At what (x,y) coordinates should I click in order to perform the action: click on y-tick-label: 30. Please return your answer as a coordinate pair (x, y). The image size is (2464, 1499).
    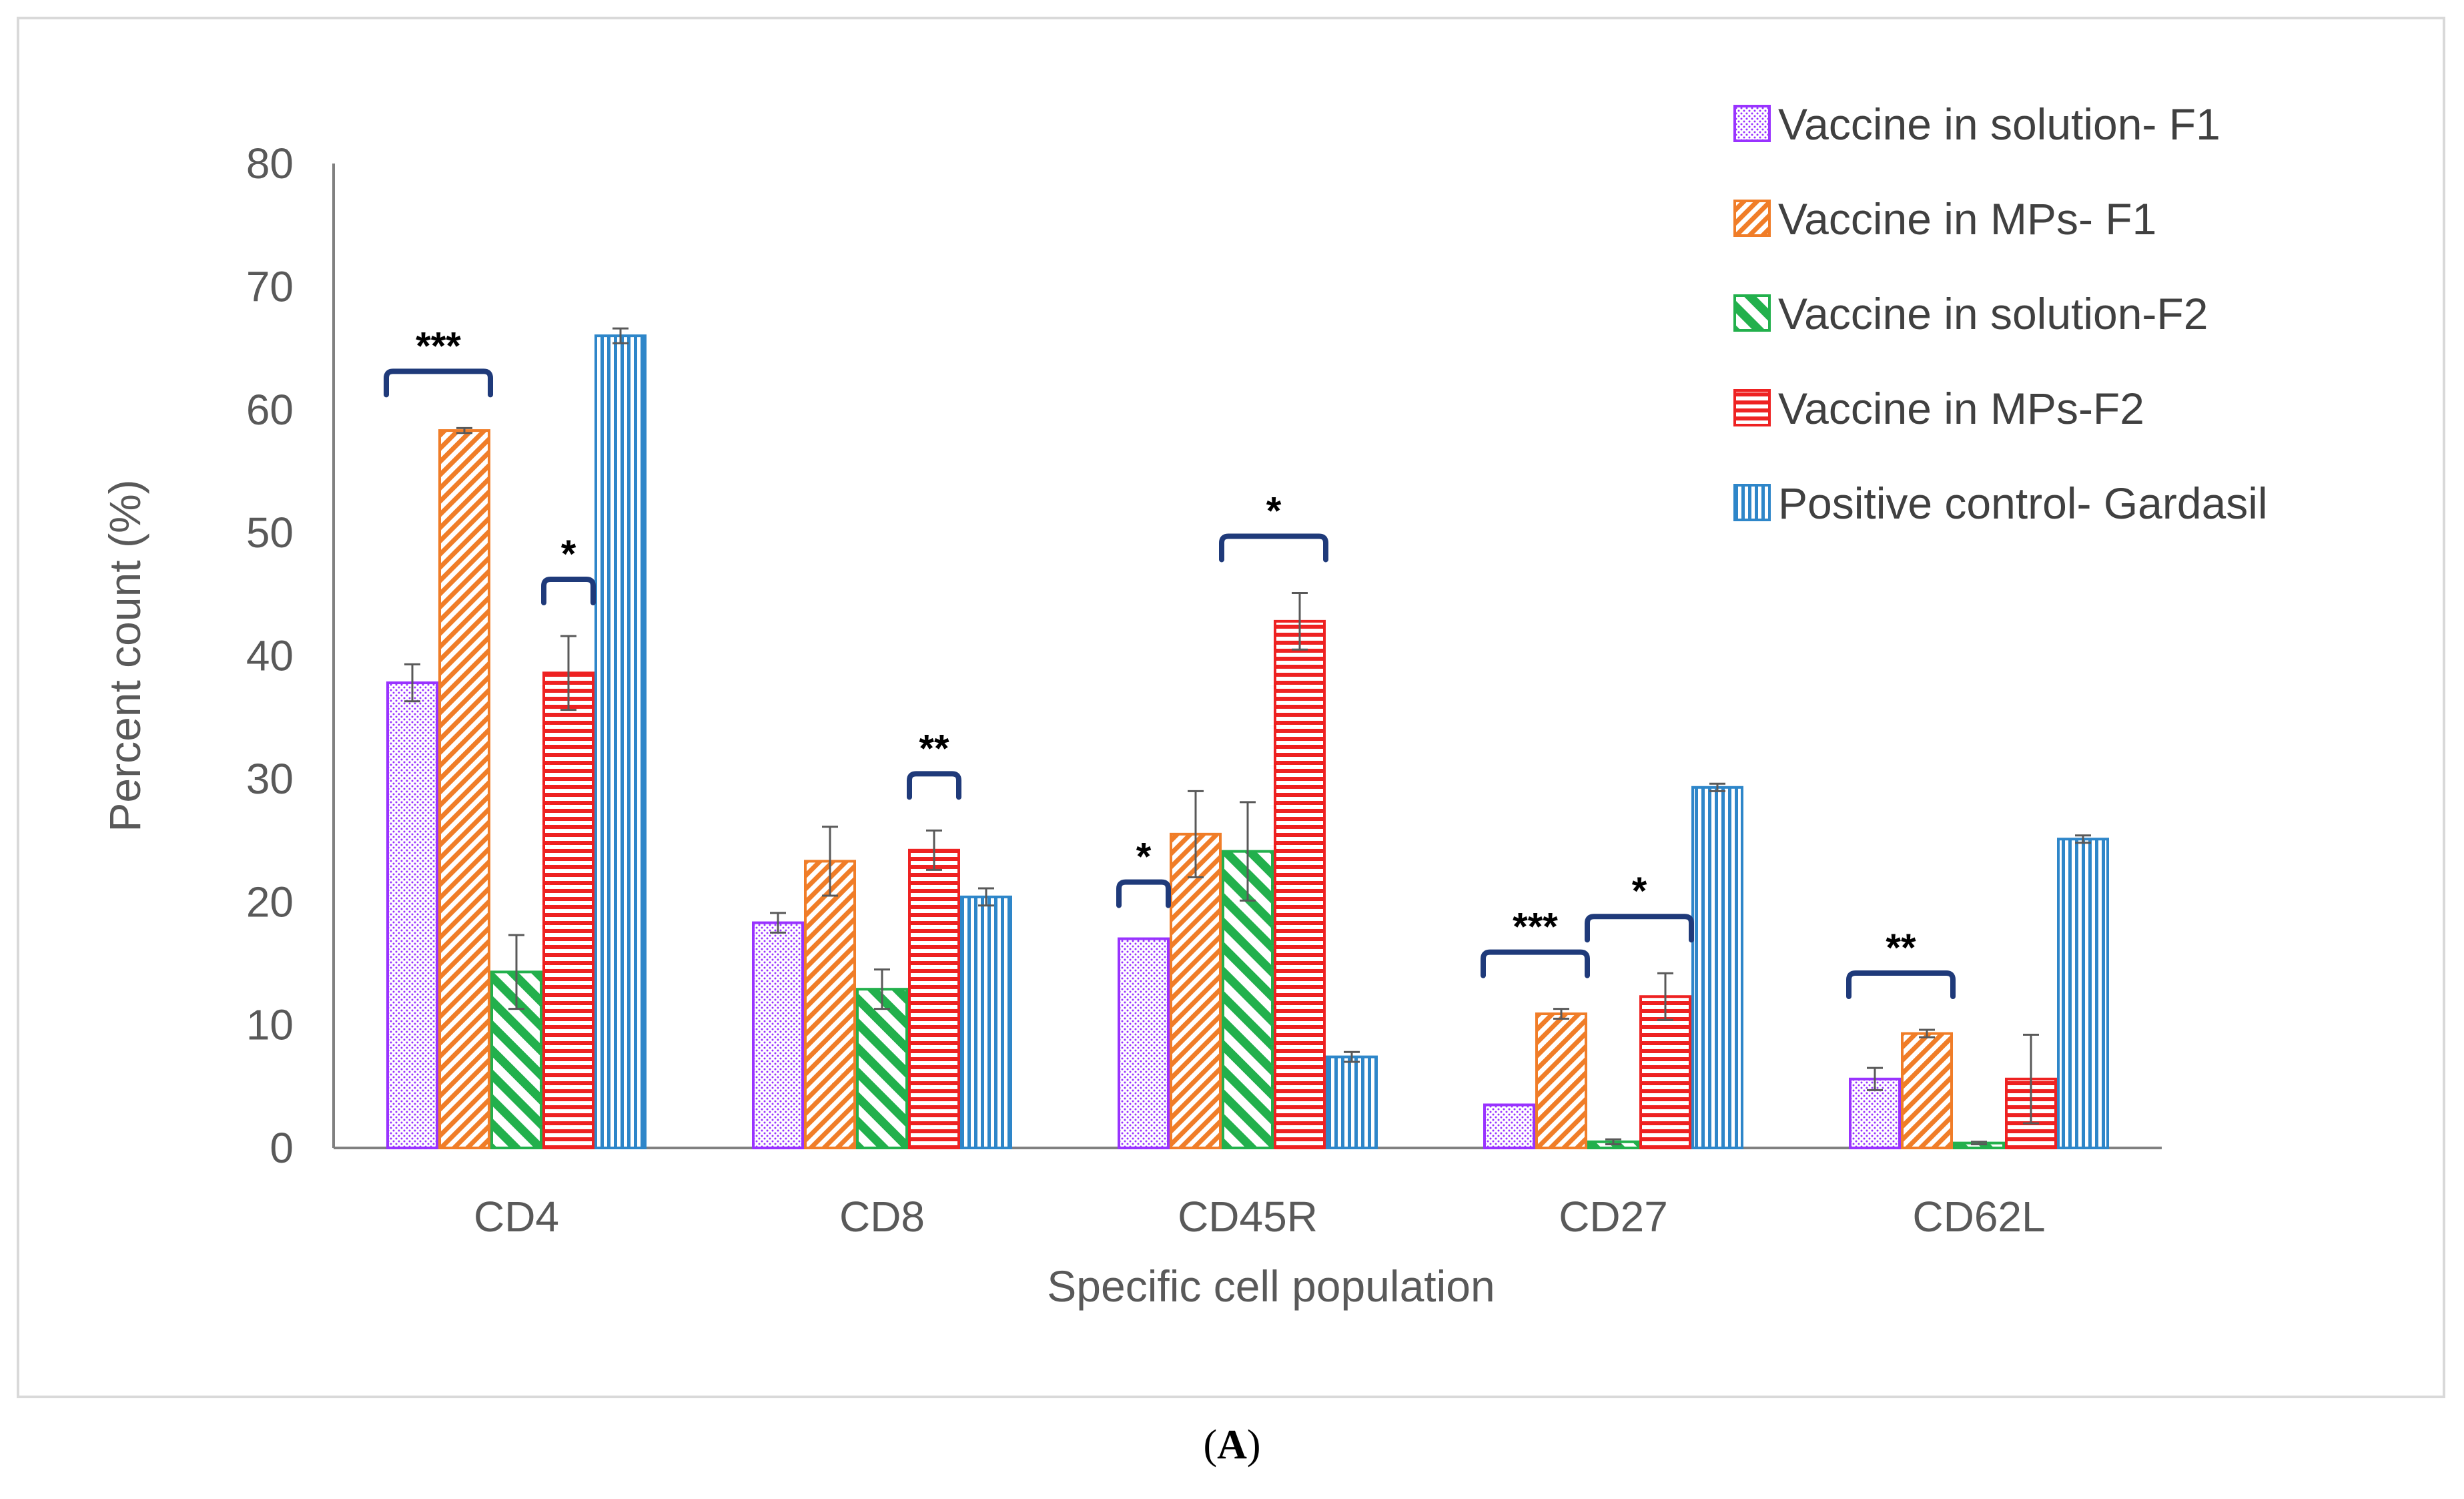
    Looking at the image, I should click on (270, 779).